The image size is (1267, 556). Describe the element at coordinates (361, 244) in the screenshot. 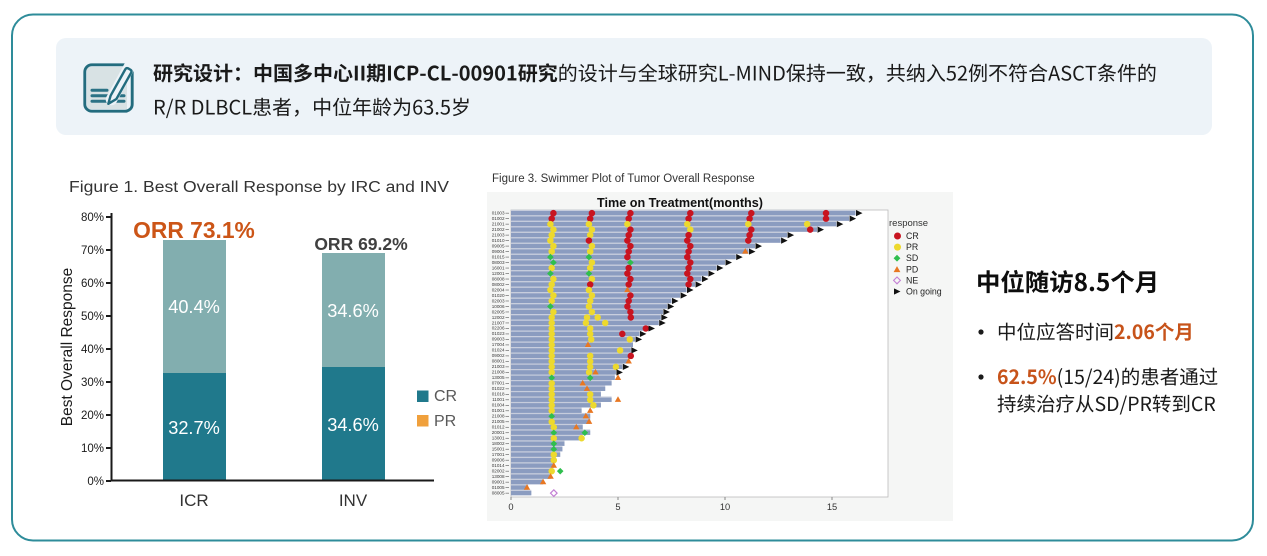

I see `svg-text: ORR 69.2%` at that location.